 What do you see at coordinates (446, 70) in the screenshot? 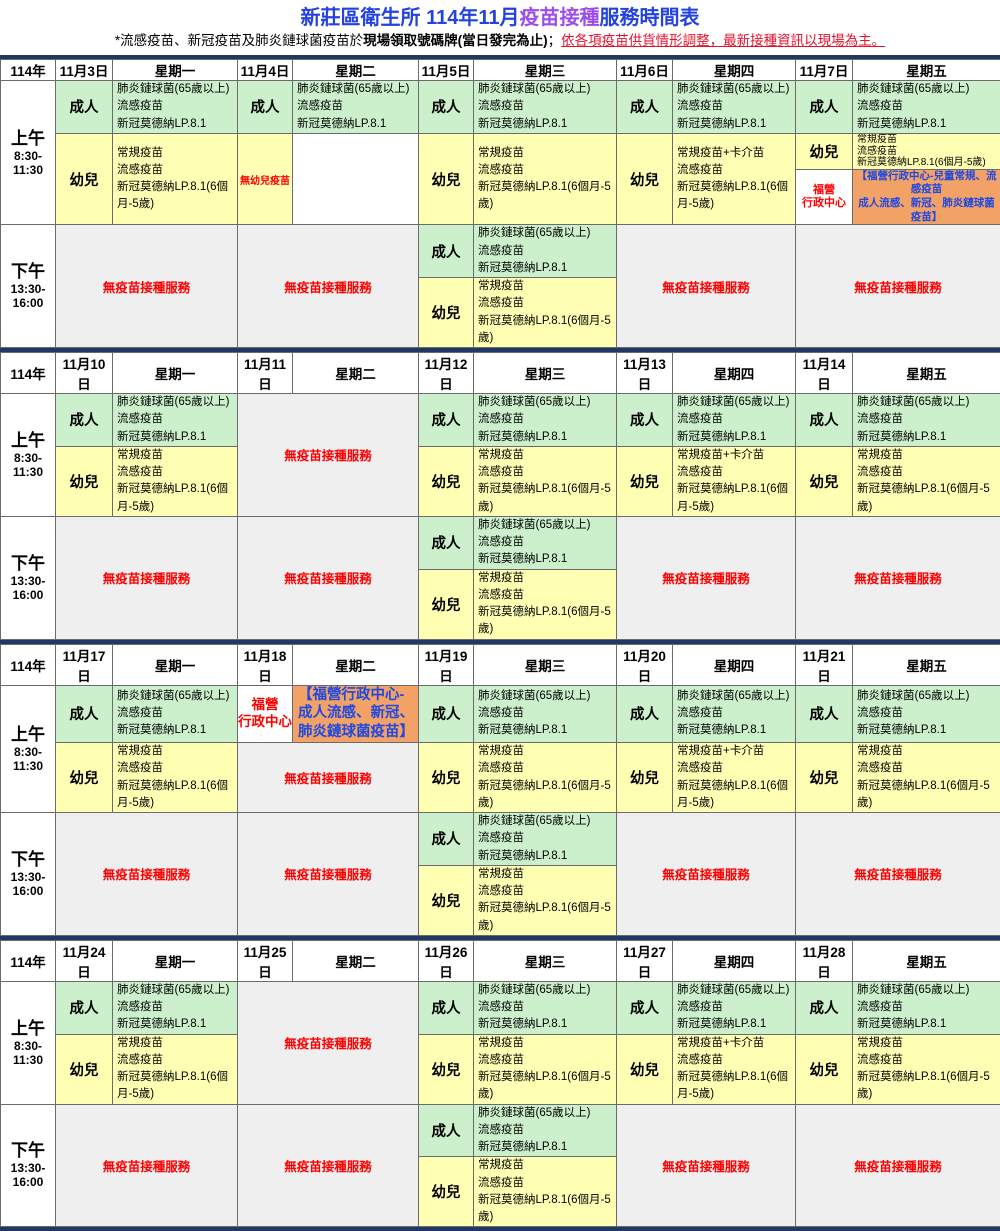
I see `date-cell: 11月5日` at bounding box center [446, 70].